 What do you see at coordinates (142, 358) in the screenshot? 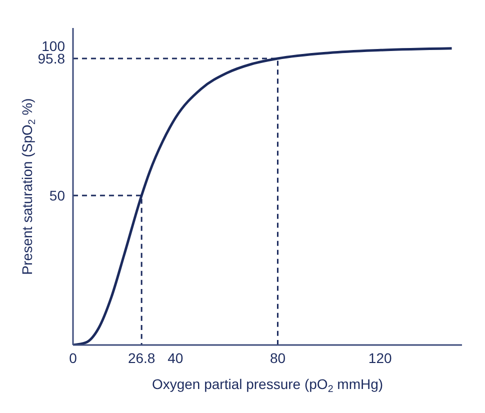
I see `x-tick-label: 26.8` at bounding box center [142, 358].